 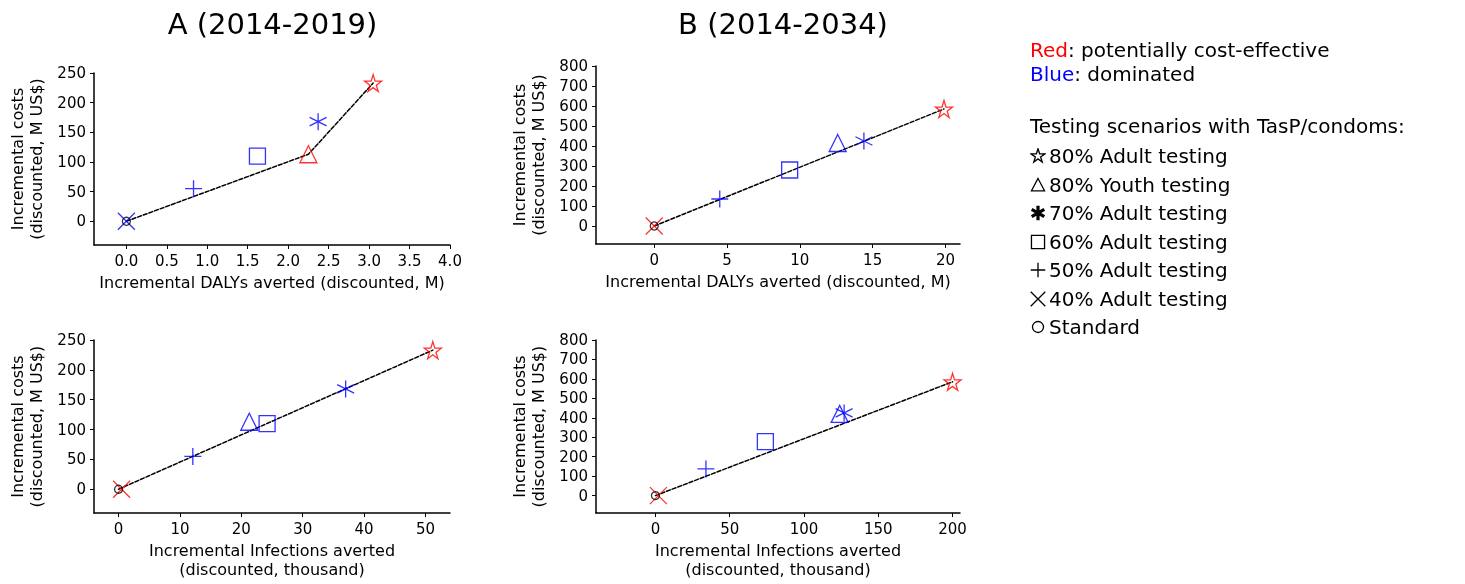 I want to click on x-tick-label: 100, so click(x=804, y=528).